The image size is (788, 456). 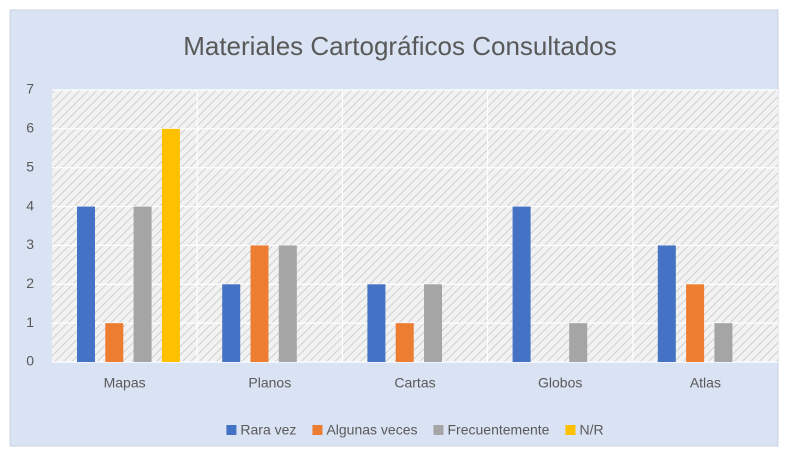 I want to click on legend-label: Algunas veces, so click(x=371, y=430).